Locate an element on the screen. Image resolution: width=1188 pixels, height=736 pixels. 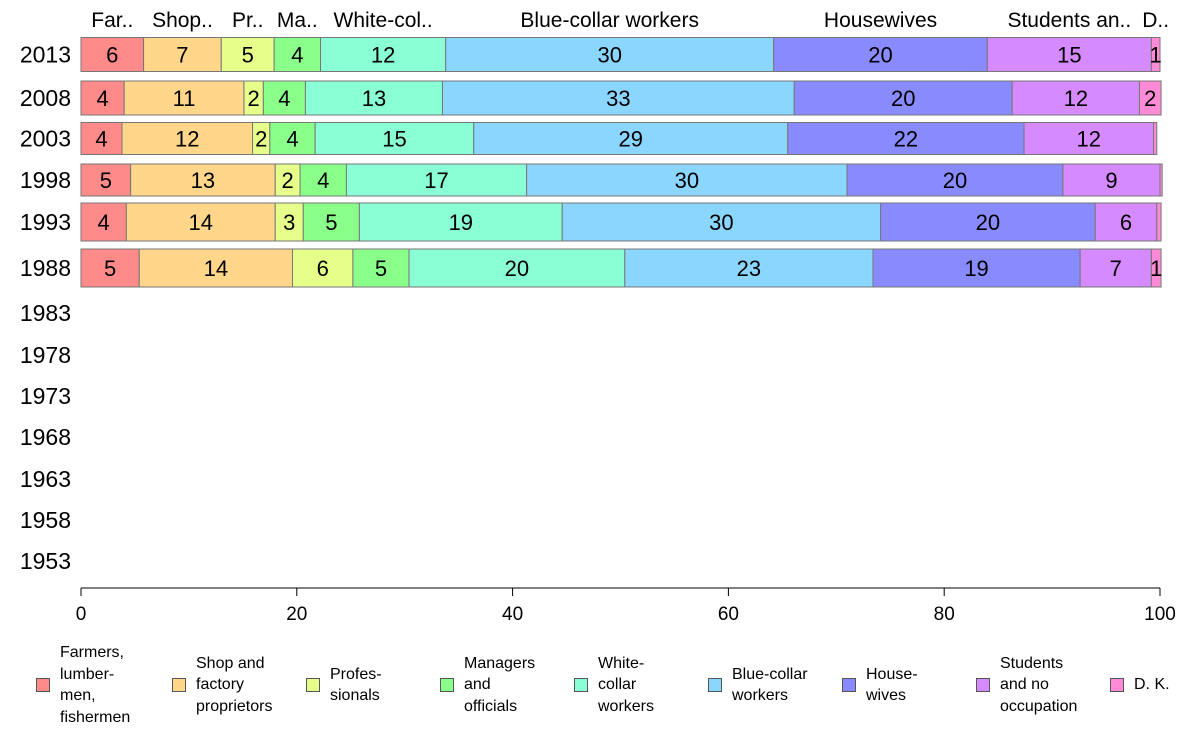
legend-item: Managers and officials is located at coordinates (487, 685).